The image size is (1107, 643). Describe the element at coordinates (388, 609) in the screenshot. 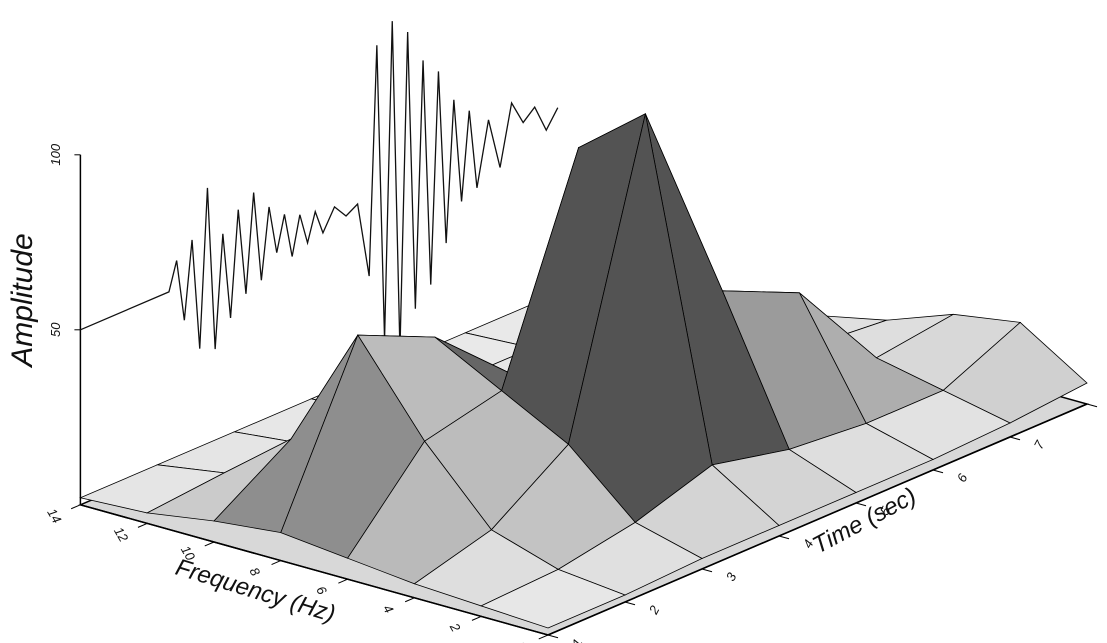

I see `y-tick-label: 4` at that location.